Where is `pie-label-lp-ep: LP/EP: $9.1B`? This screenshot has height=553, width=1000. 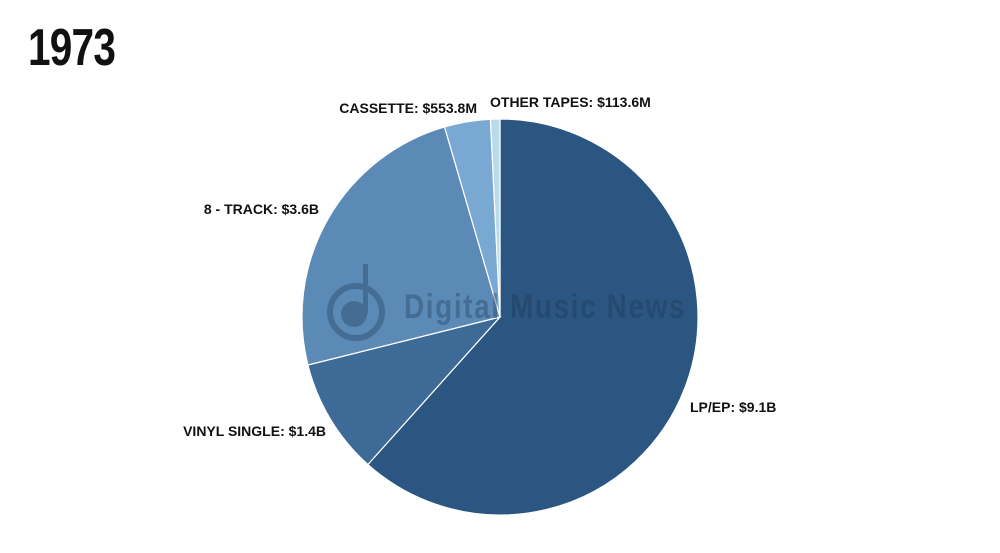 pie-label-lp-ep: LP/EP: $9.1B is located at coordinates (733, 407).